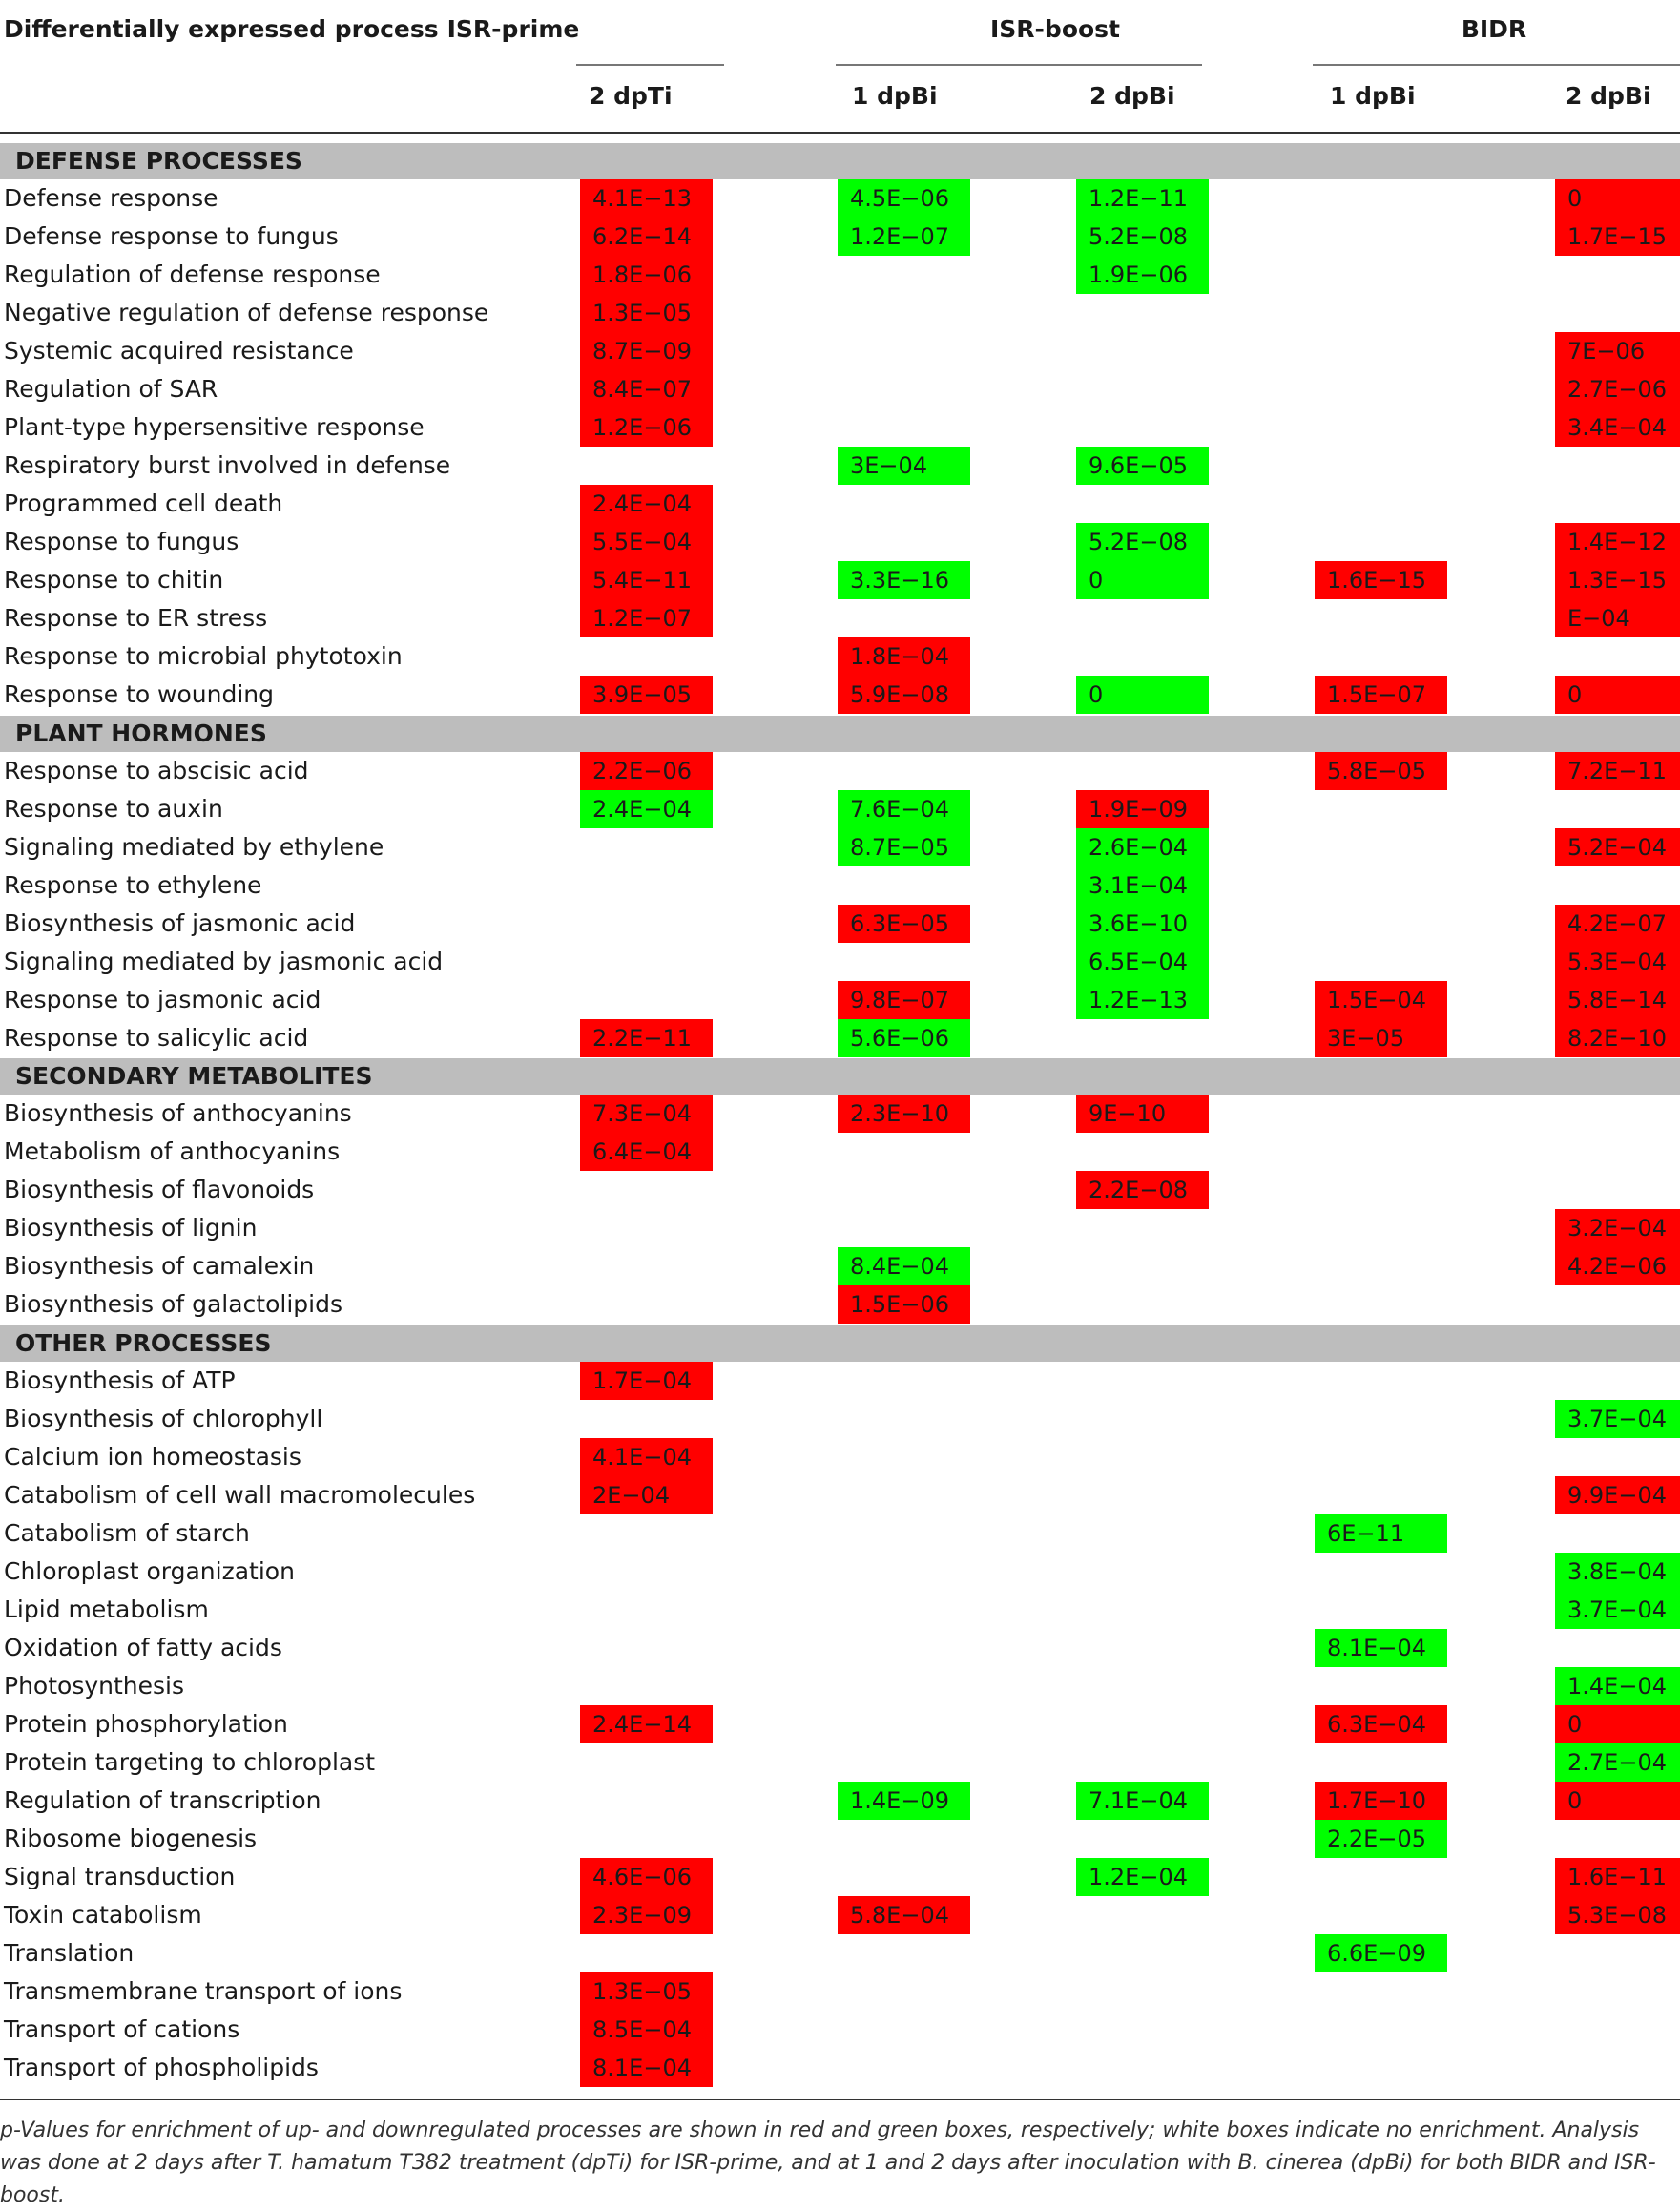 The width and height of the screenshot is (1680, 2212). I want to click on pvalue-cell-upregulated: 5.3E−04, so click(1618, 962).